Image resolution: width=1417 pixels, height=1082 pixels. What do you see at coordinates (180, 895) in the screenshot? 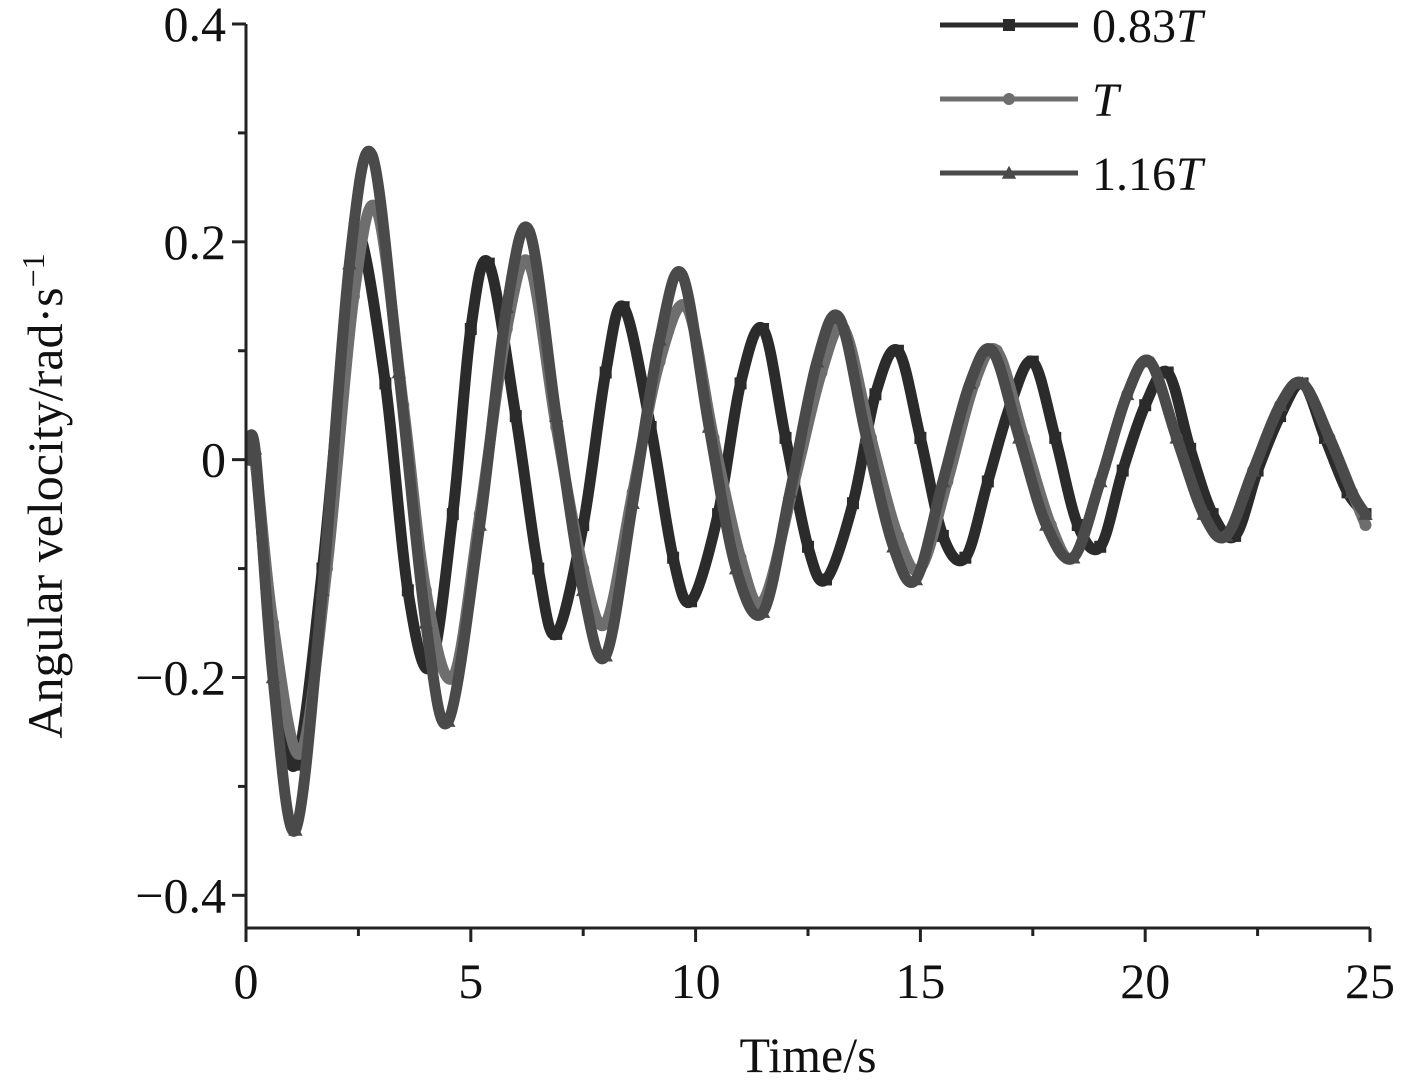
I see `y-tick-label: −0.4` at bounding box center [180, 895].